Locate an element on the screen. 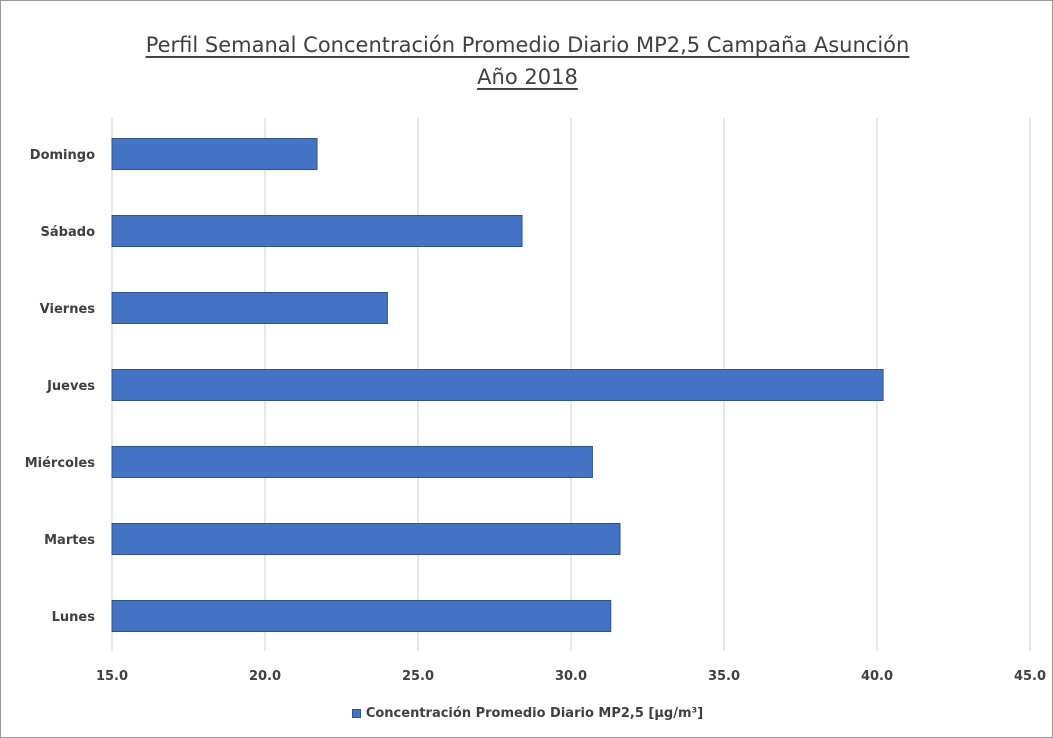 Image resolution: width=1053 pixels, height=738 pixels. x-tick-label-1: 20.0 is located at coordinates (265, 676).